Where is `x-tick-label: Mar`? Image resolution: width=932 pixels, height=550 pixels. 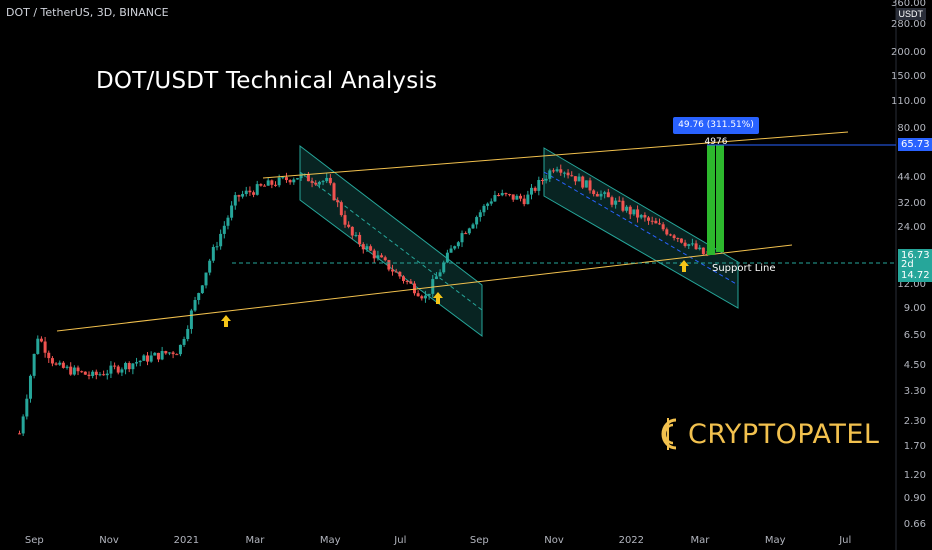 x-tick-label: Mar is located at coordinates (700, 540).